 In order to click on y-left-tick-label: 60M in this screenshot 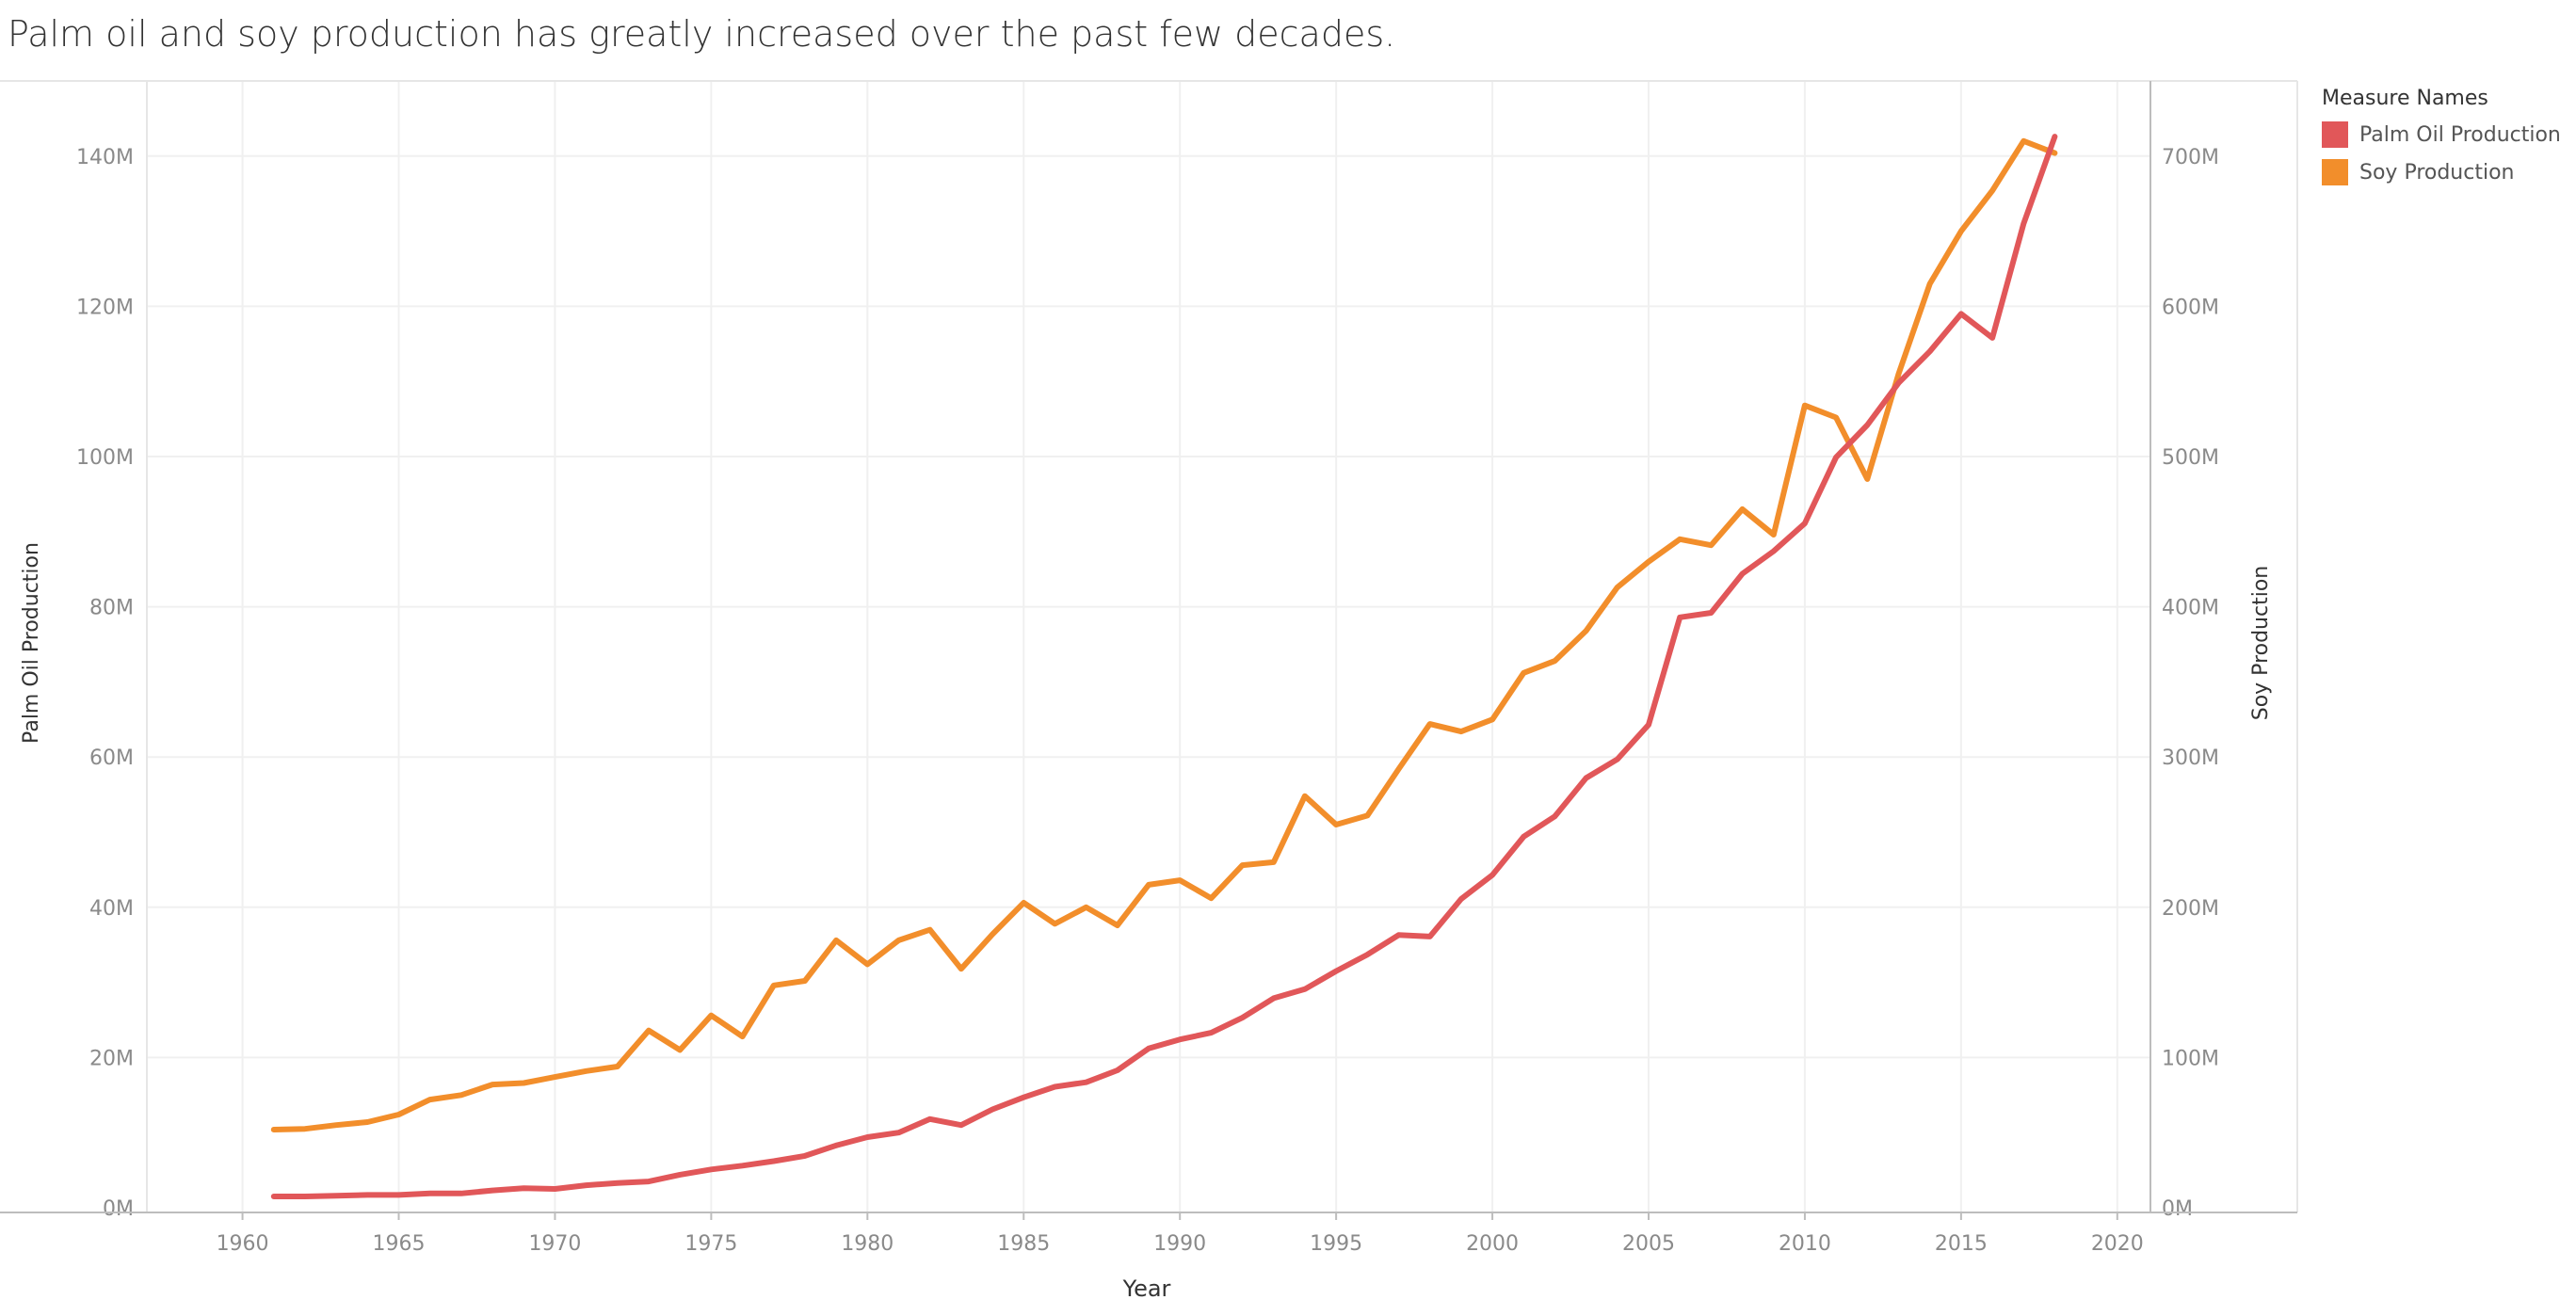, I will do `click(111, 758)`.